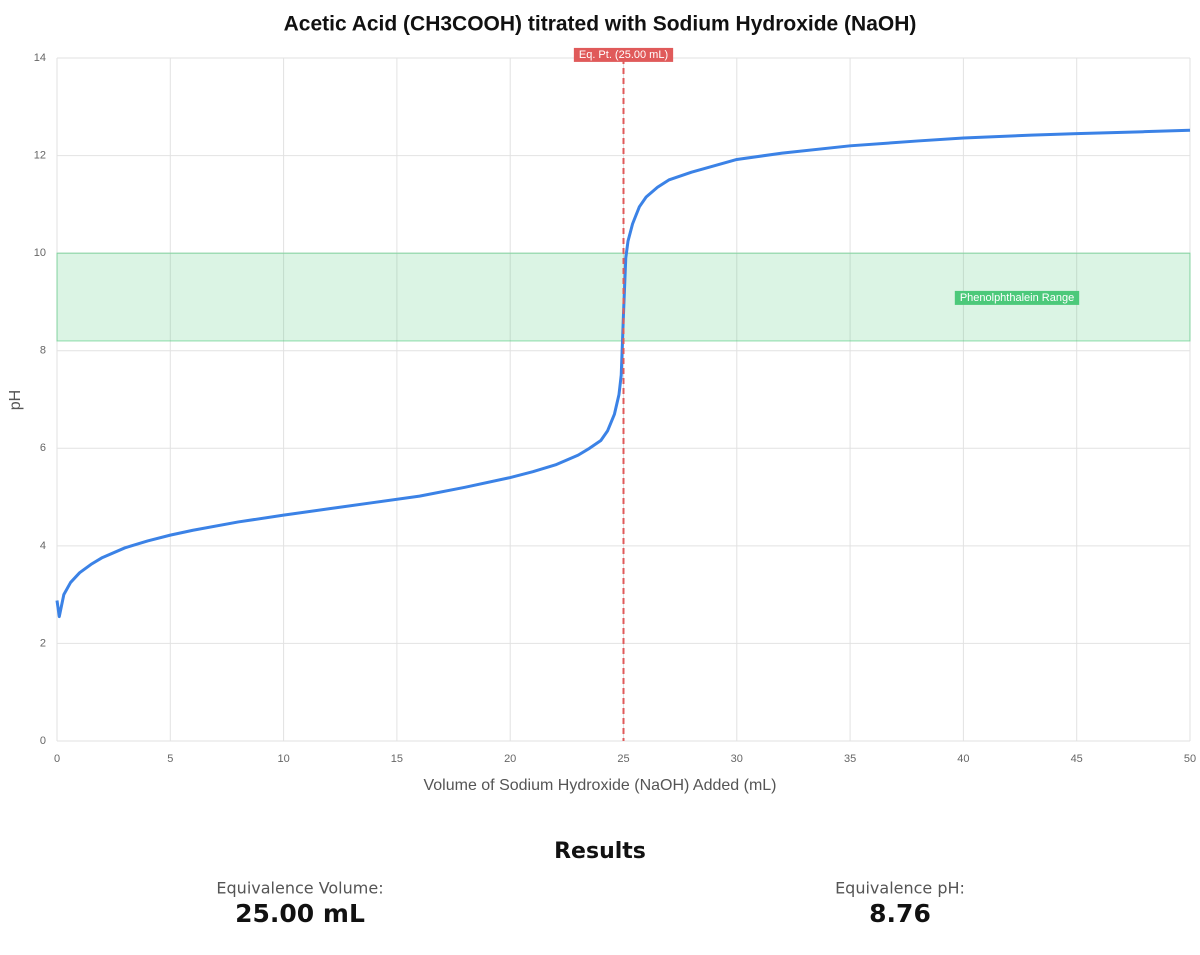 The image size is (1200, 955). What do you see at coordinates (900, 888) in the screenshot?
I see `result-label: Equivalence pH:` at bounding box center [900, 888].